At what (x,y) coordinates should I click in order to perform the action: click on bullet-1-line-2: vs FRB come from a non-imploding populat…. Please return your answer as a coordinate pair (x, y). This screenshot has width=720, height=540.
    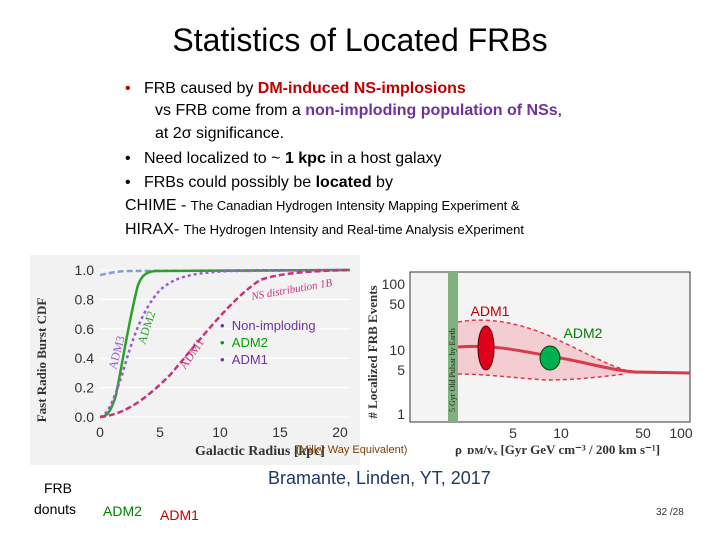
    Looking at the image, I should click on (358, 111).